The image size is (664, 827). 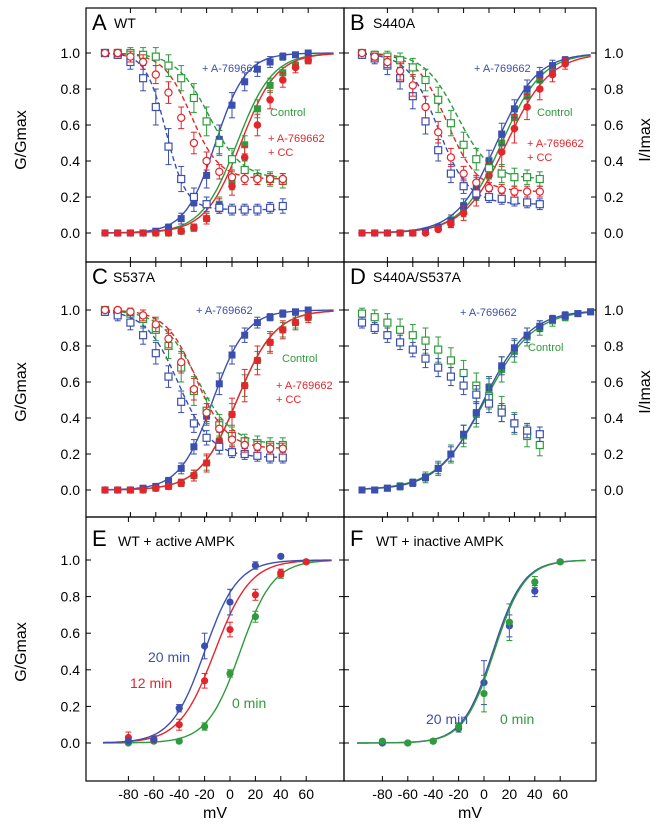 I want to click on x-tick-label-F: 0, so click(x=484, y=794).